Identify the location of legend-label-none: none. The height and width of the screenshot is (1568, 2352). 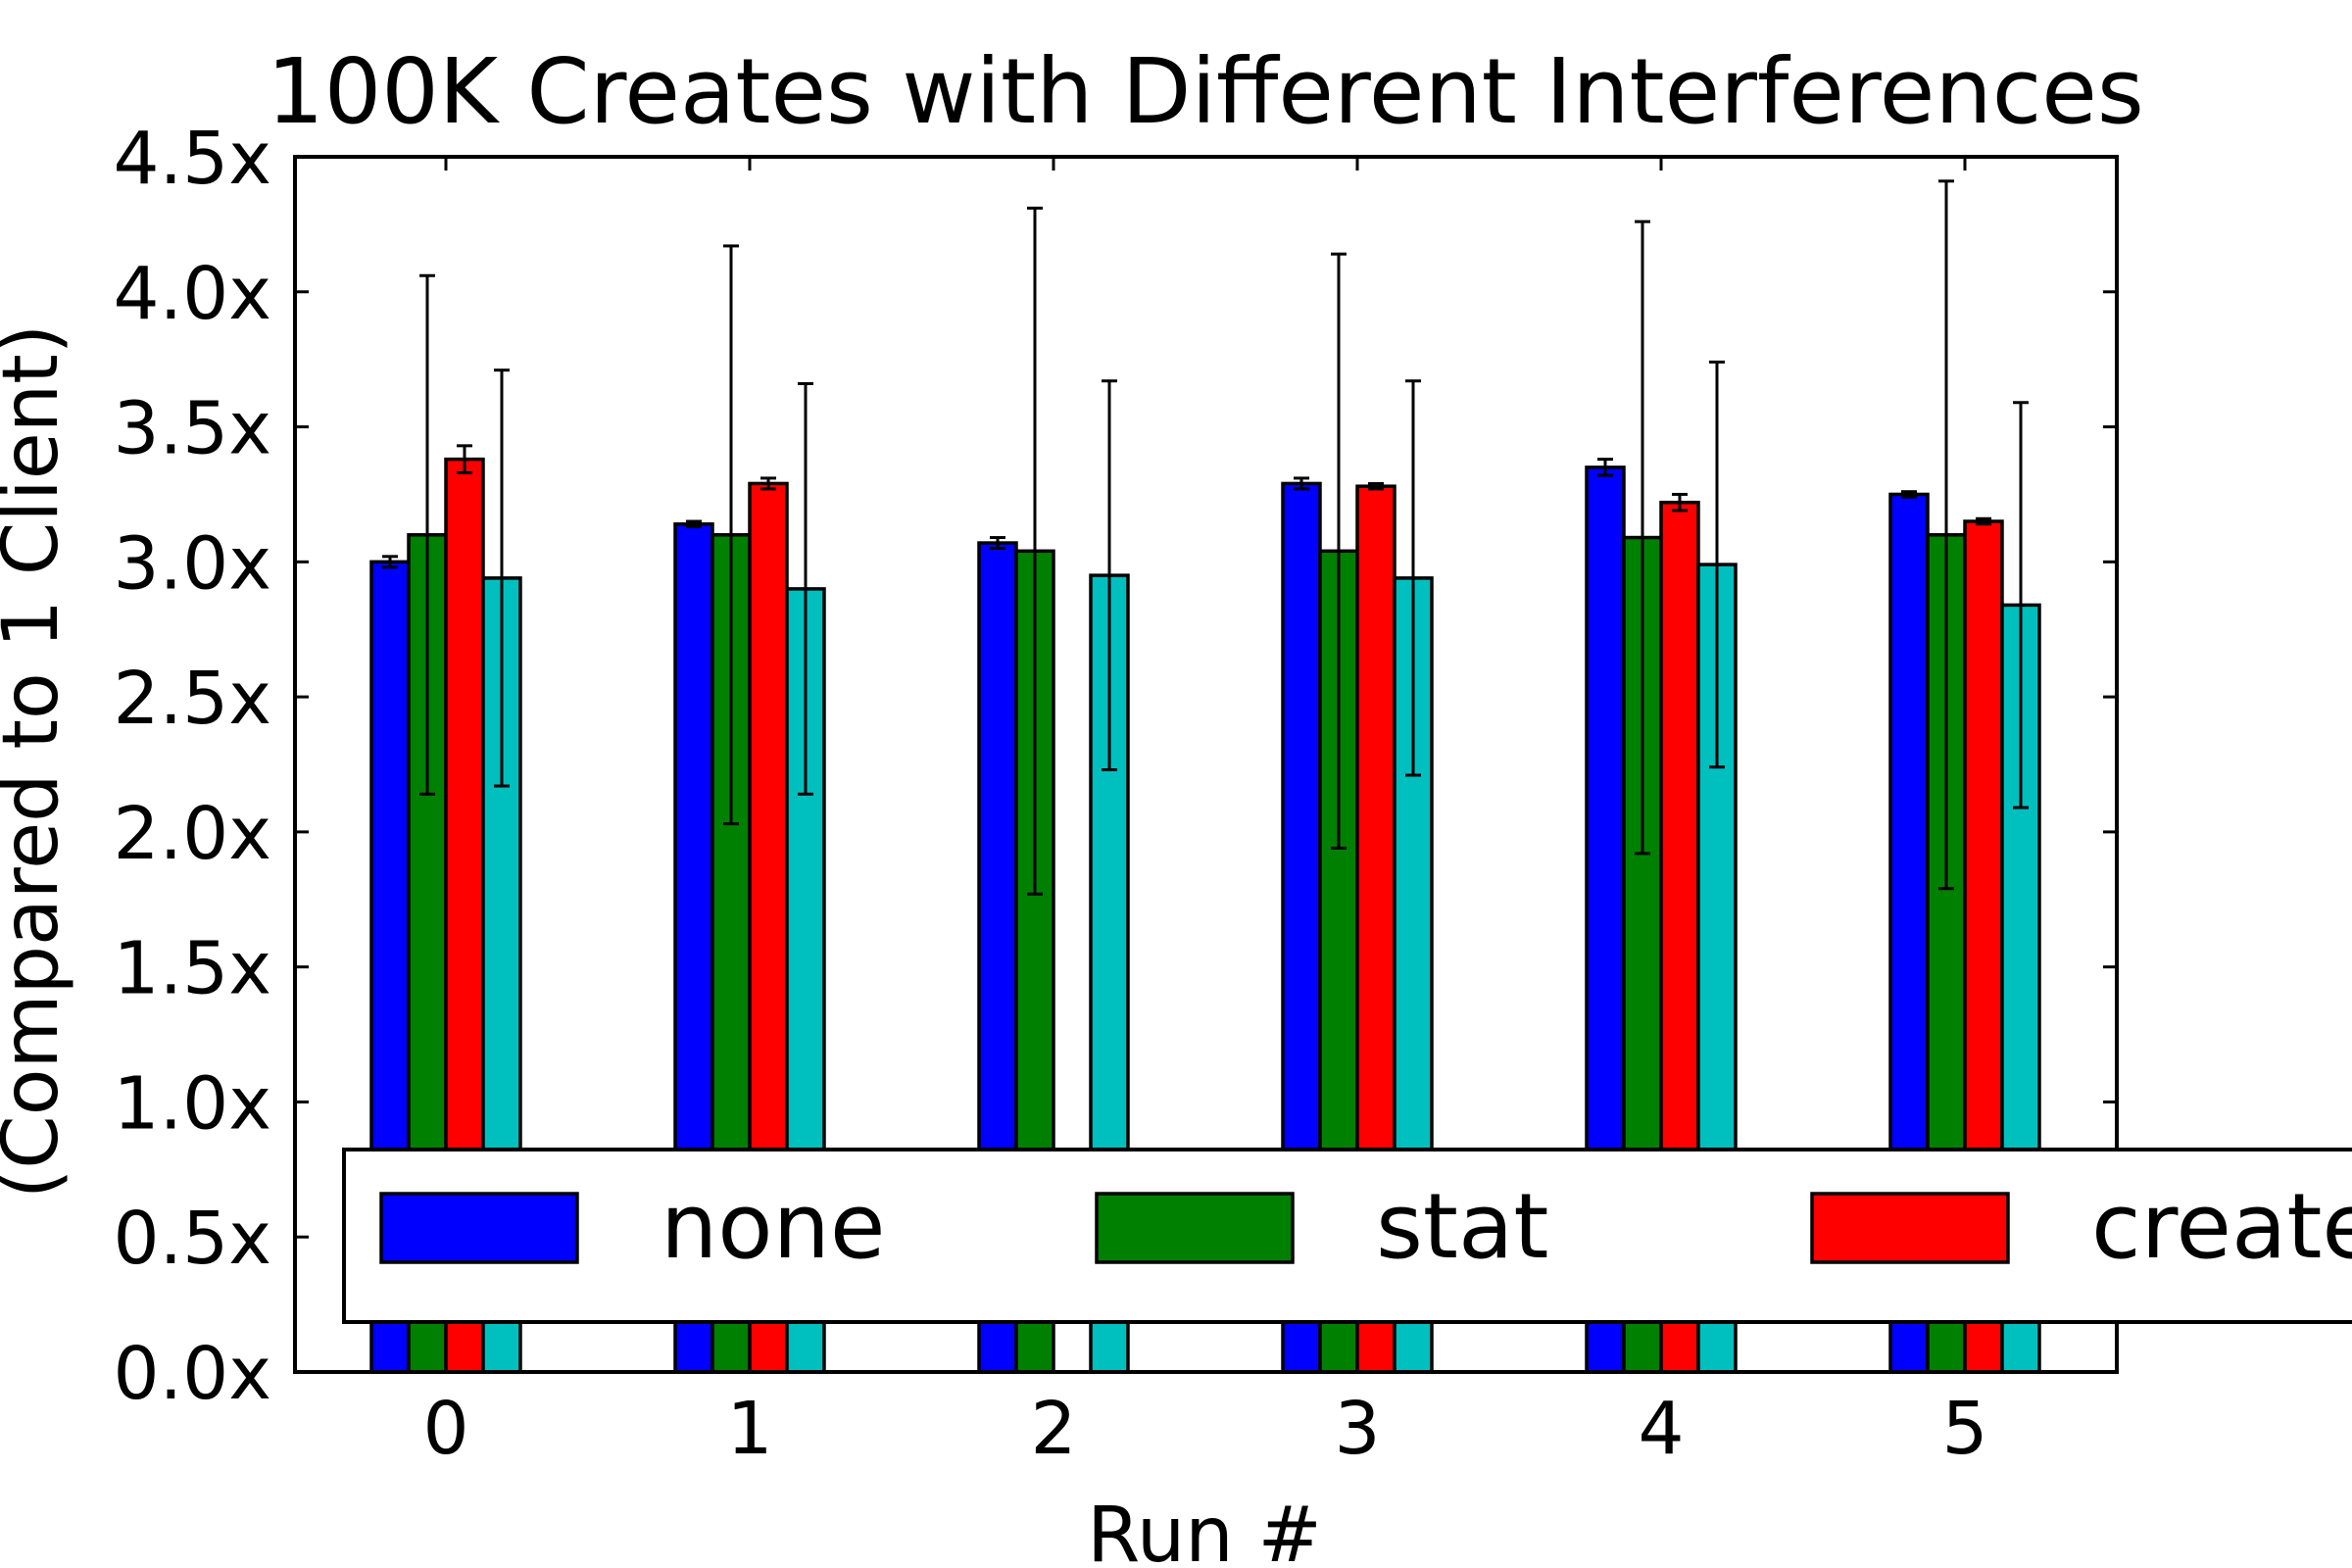
(773, 1226).